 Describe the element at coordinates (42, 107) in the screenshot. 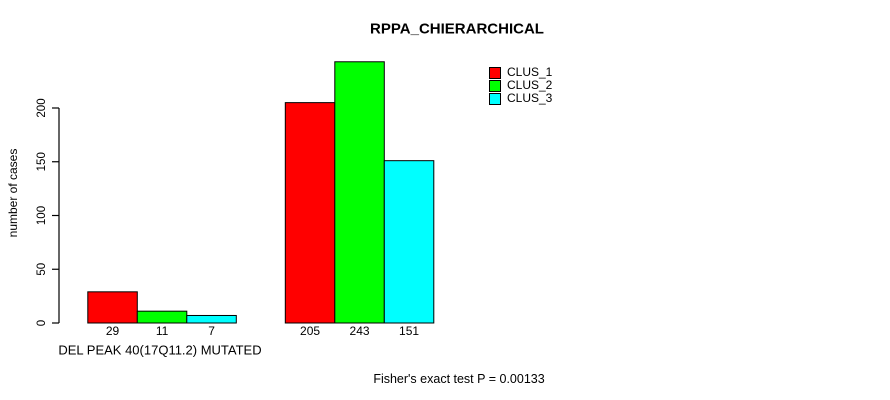

I see `y-tick-label: 200` at that location.